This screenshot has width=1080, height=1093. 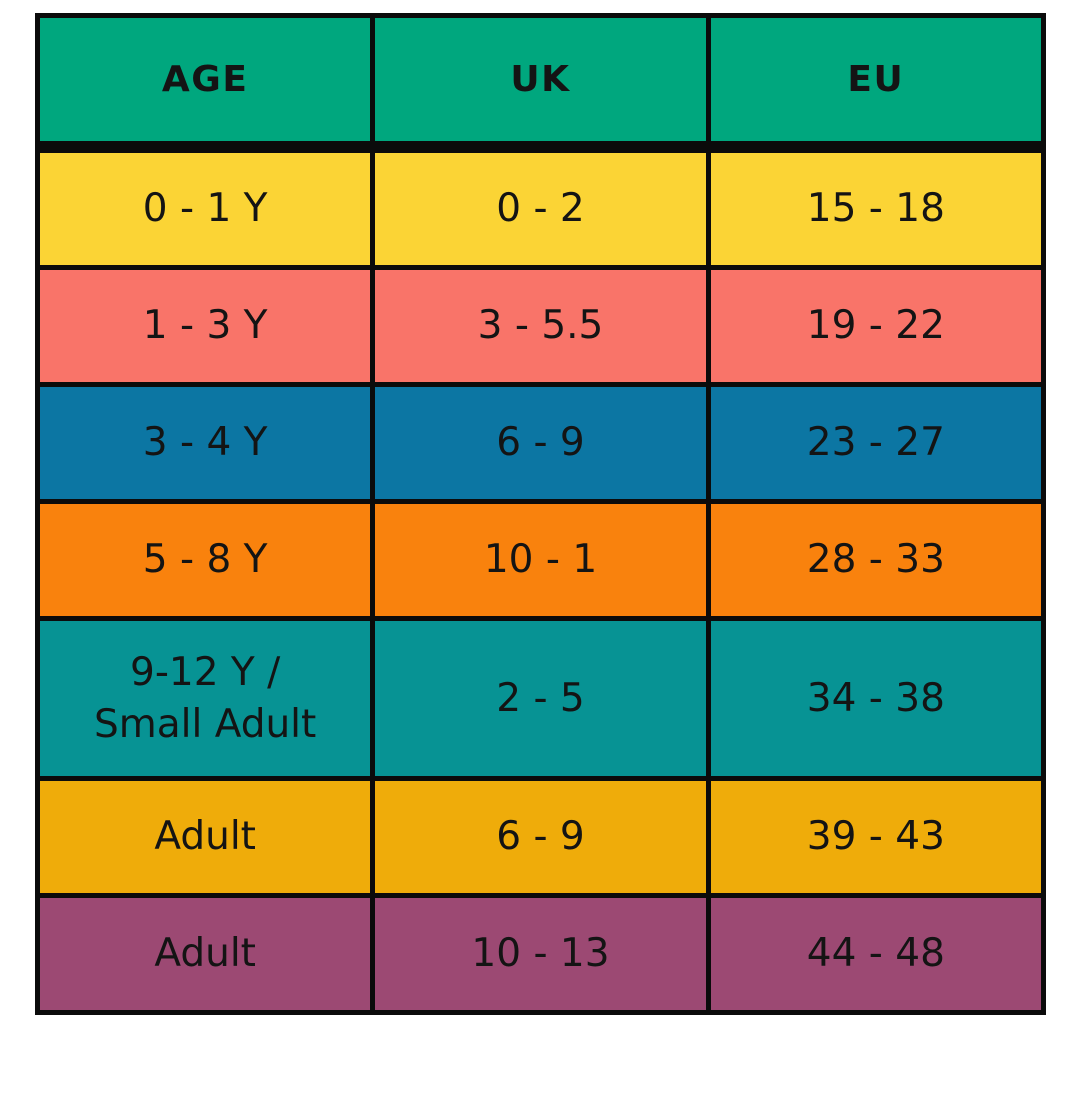 I want to click on cell-eu: 15 - 18, so click(x=876, y=207).